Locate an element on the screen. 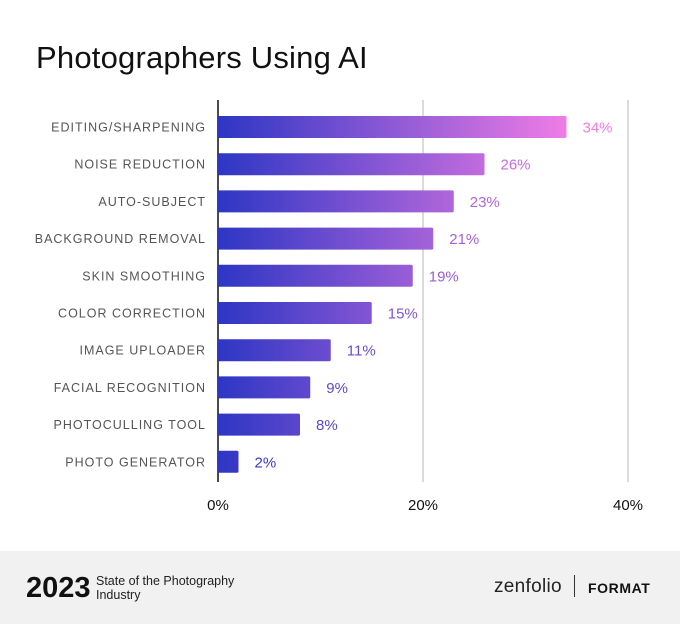  data-label: 21% is located at coordinates (464, 239).